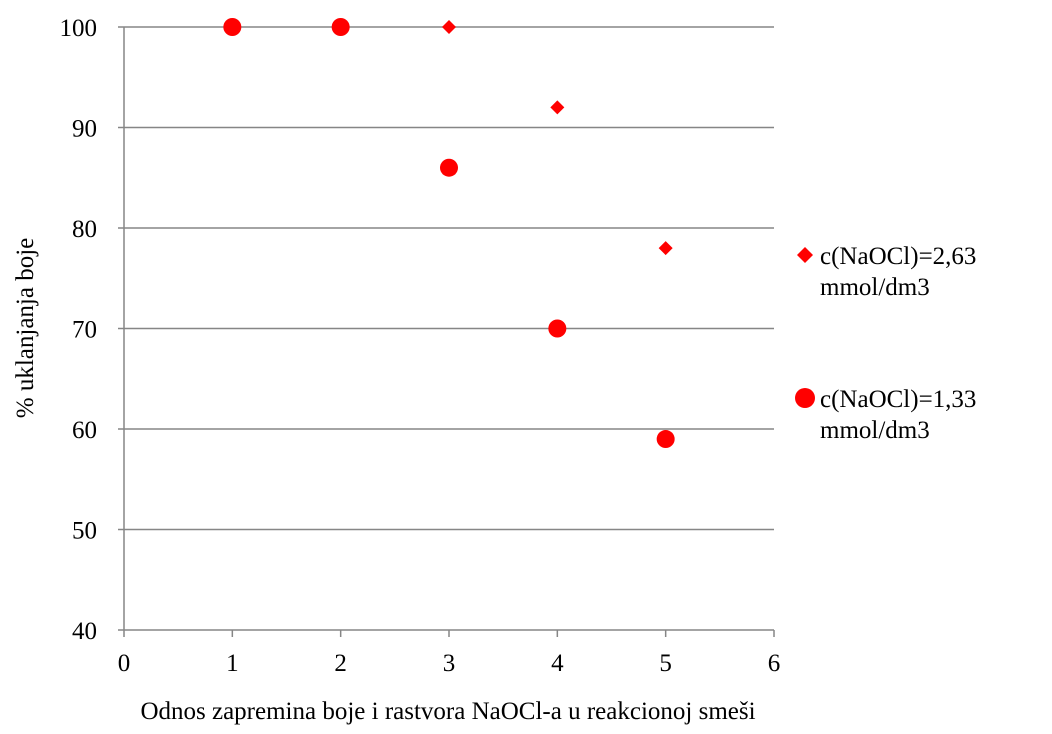 The width and height of the screenshot is (1052, 734). Describe the element at coordinates (84, 330) in the screenshot. I see `y-tick-label: 70` at that location.